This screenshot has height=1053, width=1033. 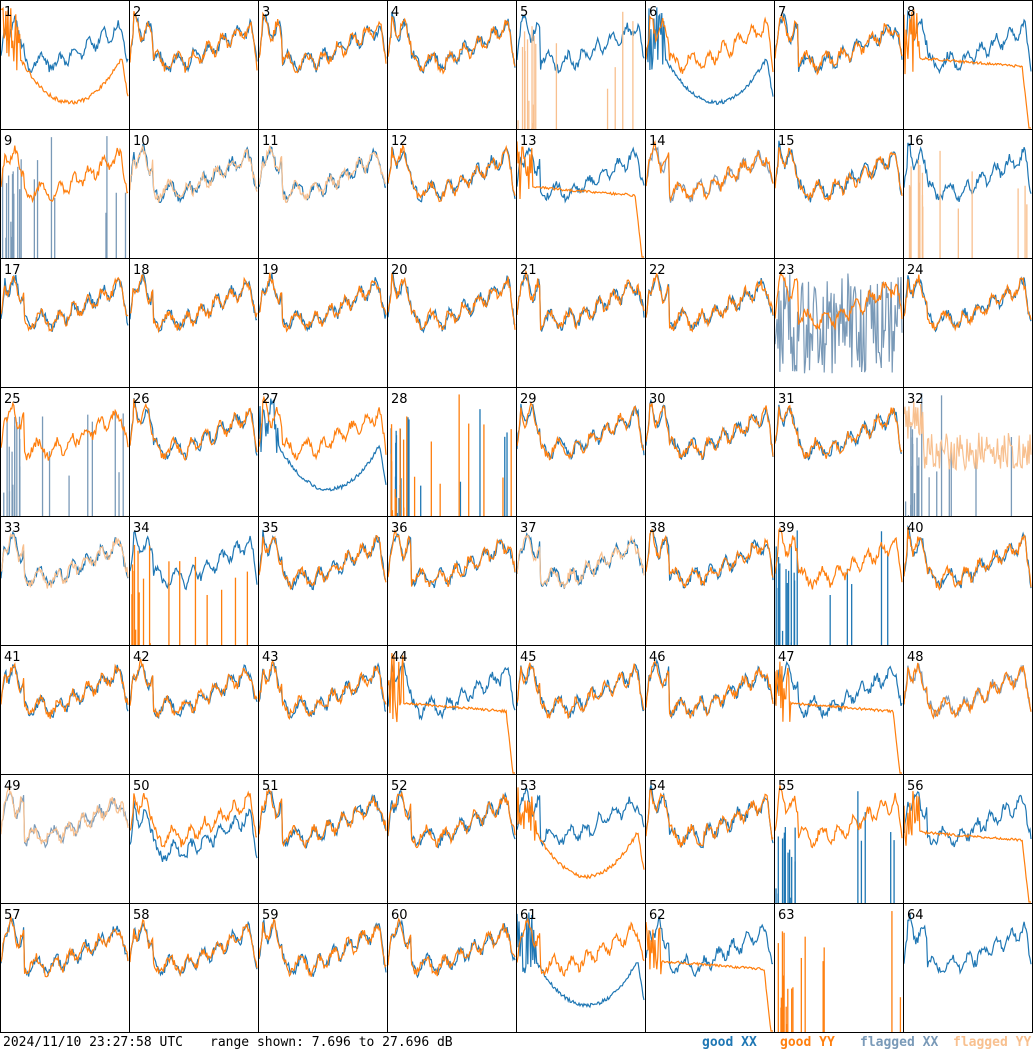 I want to click on panel-4: 4, so click(x=452, y=40).